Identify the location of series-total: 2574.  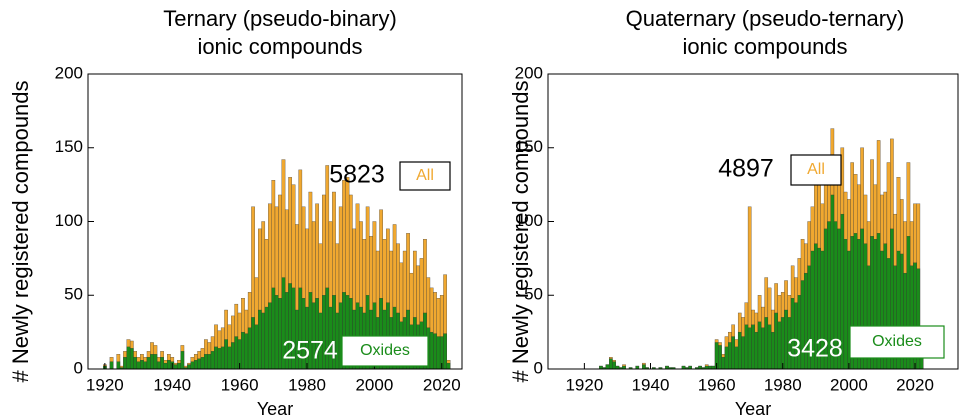
(310, 351).